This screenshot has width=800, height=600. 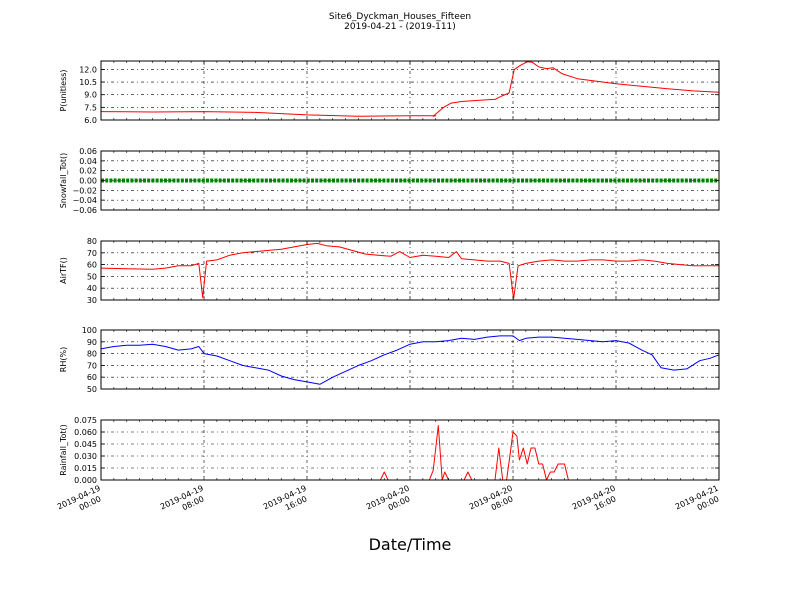 What do you see at coordinates (88, 82) in the screenshot?
I see `y-tick-label: 10.5` at bounding box center [88, 82].